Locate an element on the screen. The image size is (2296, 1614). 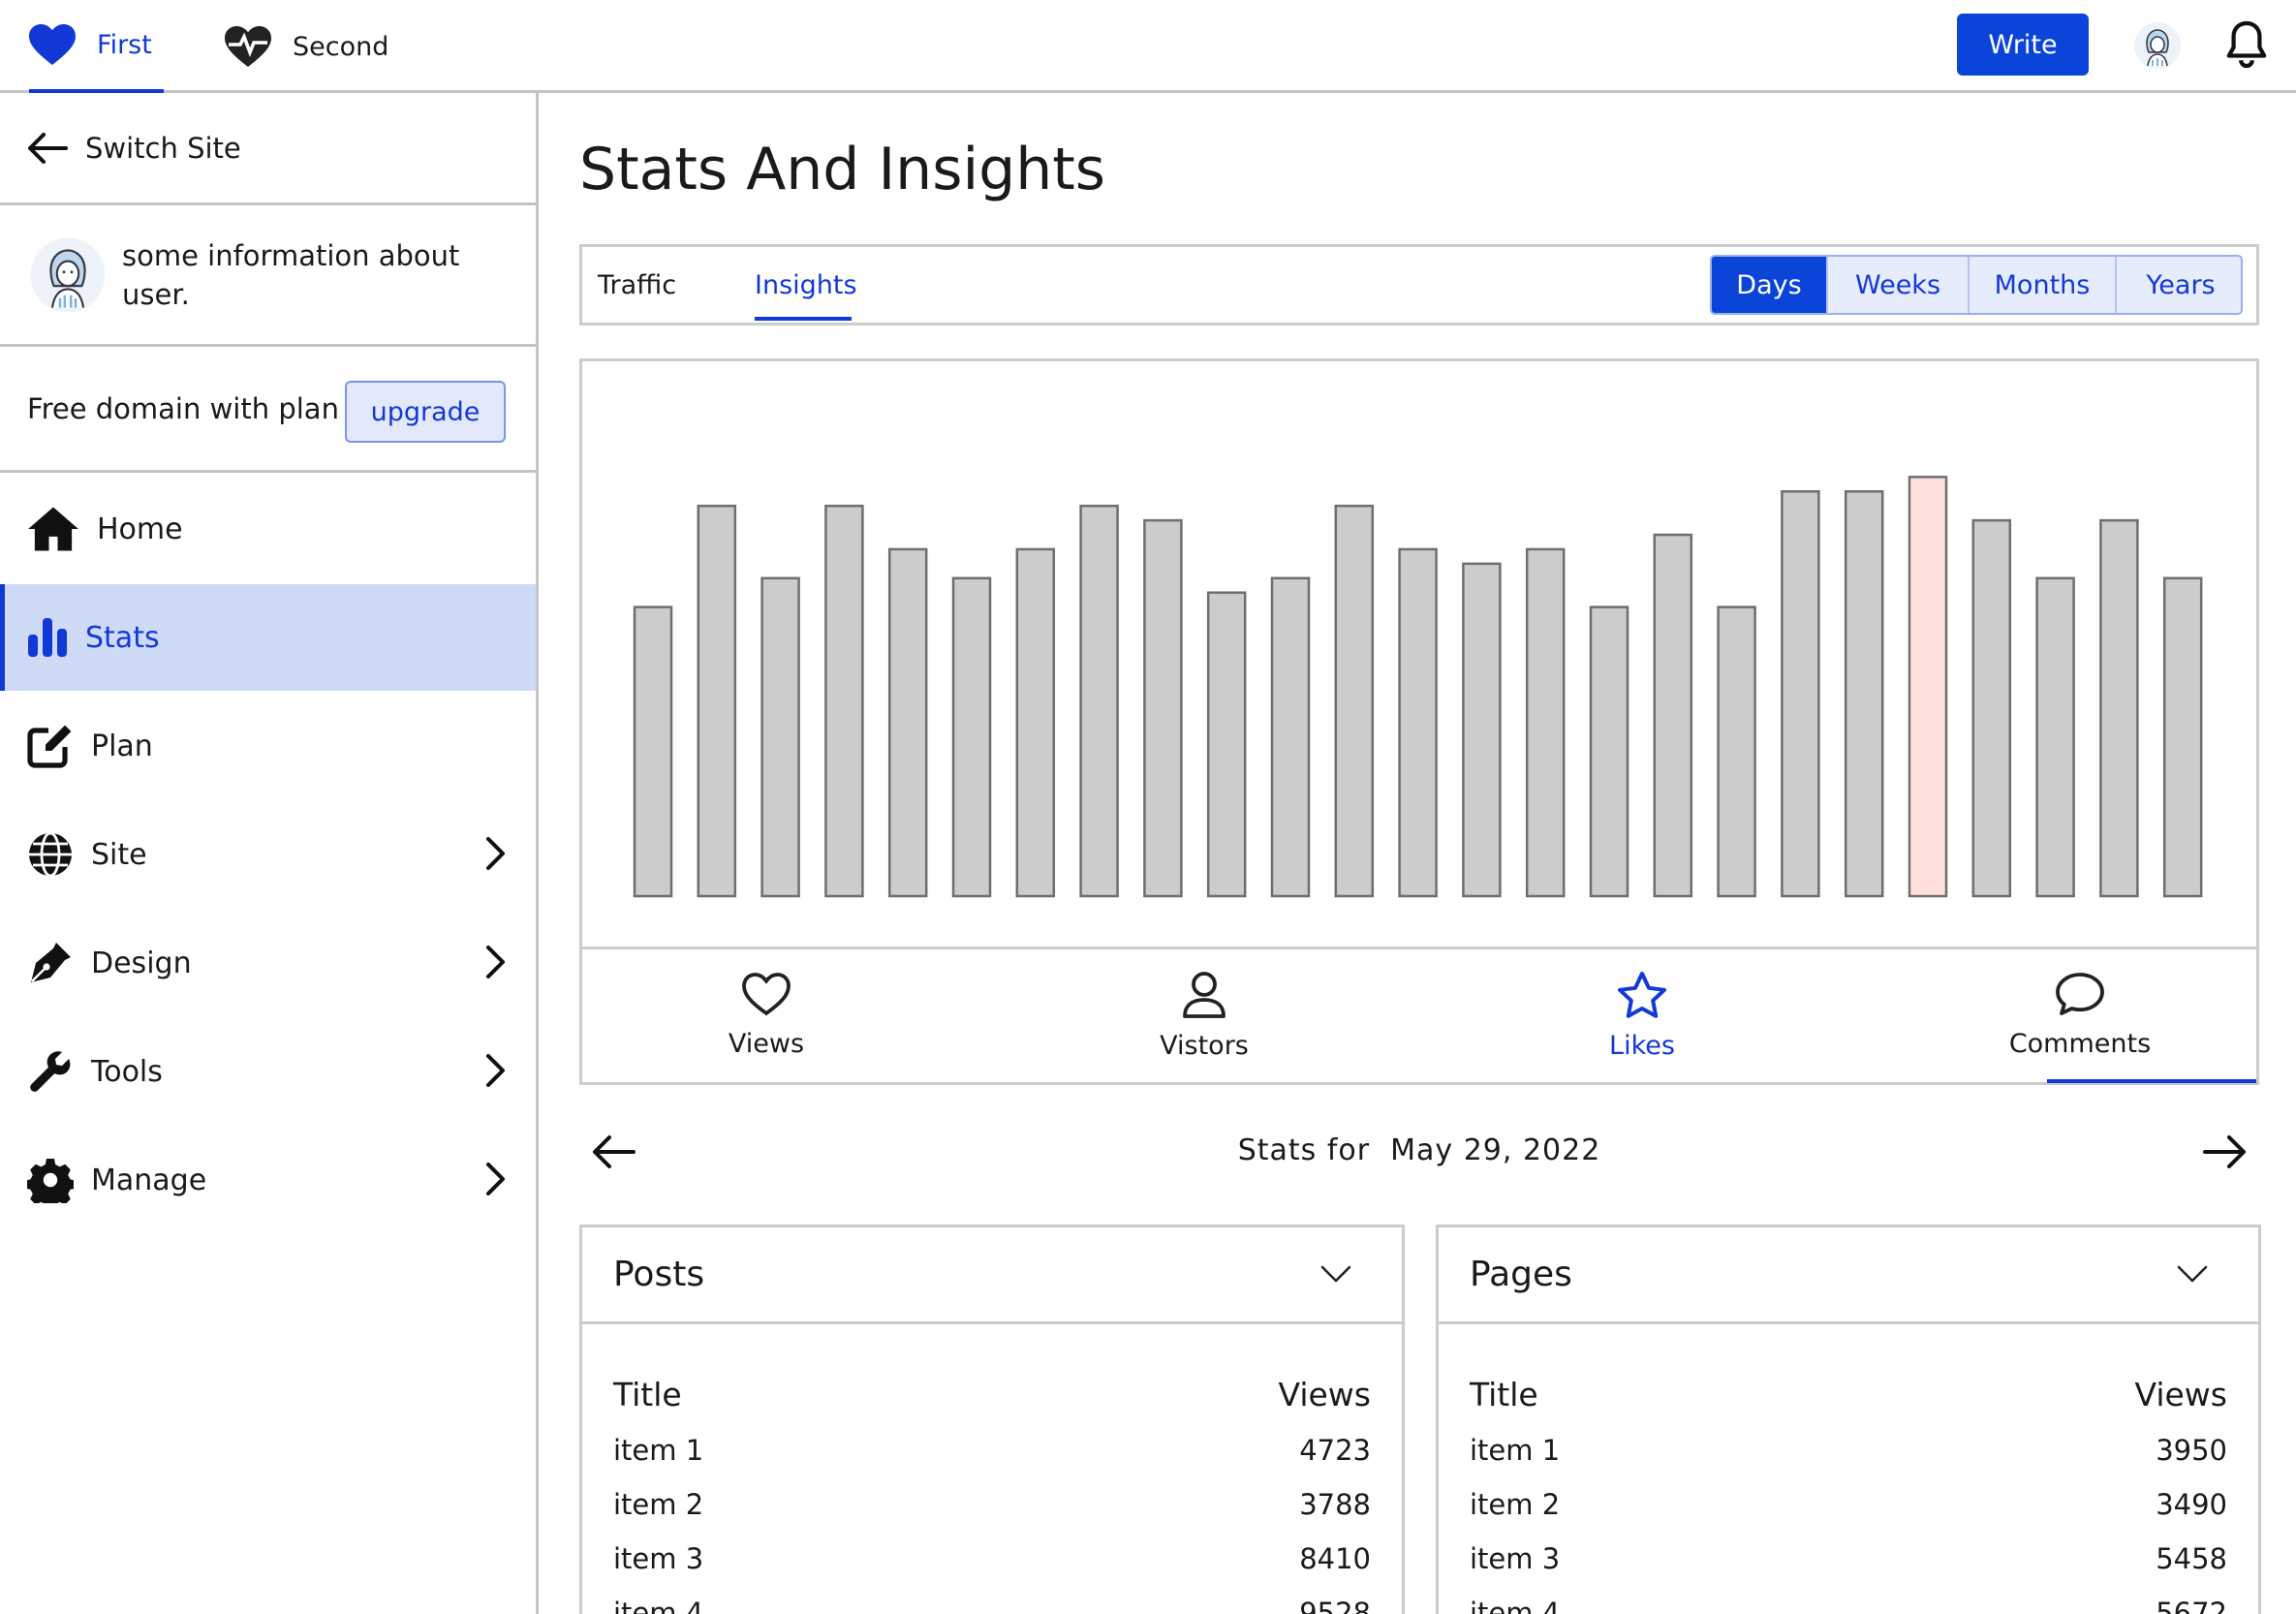
sidebar-item-home: Home is located at coordinates (268, 529).